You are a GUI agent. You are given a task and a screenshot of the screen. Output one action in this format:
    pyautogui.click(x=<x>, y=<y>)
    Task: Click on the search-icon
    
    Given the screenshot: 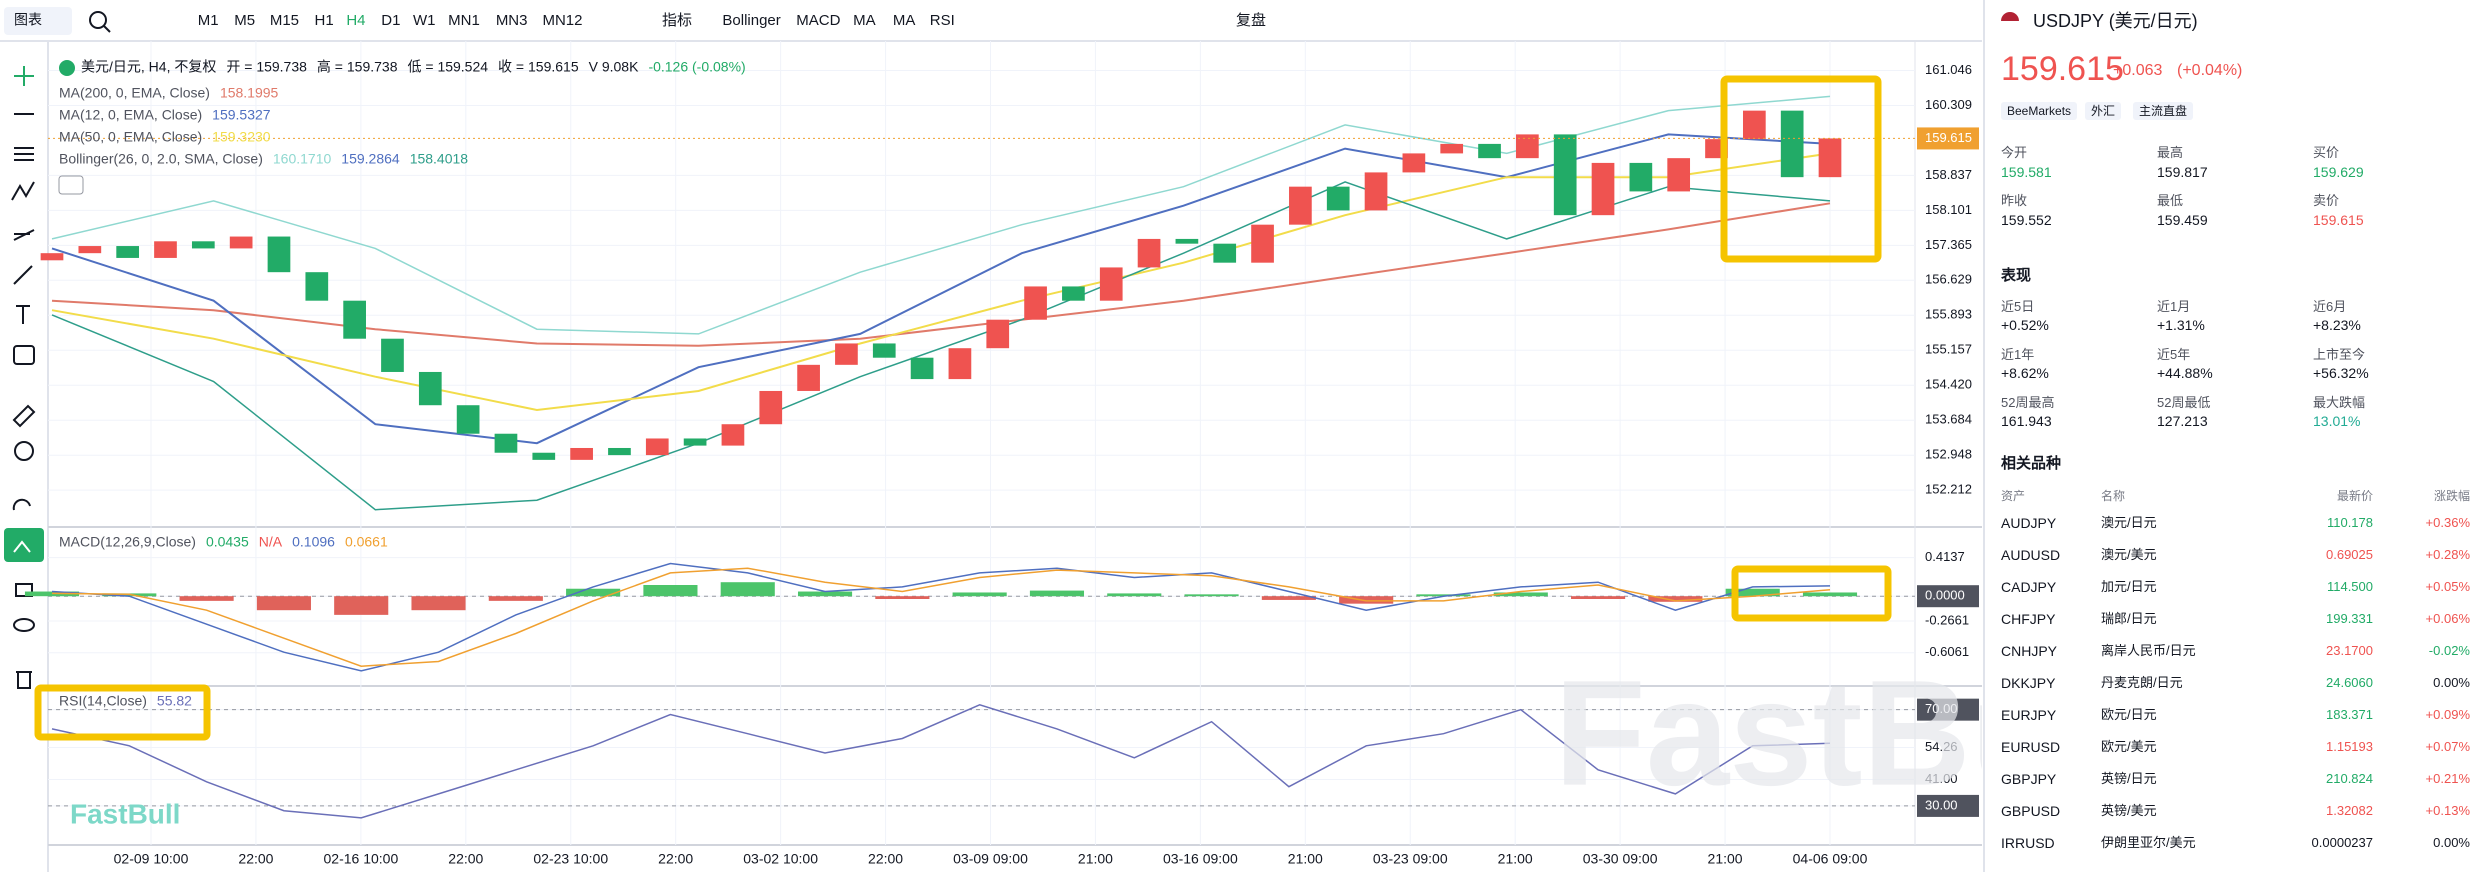 What is the action you would take?
    pyautogui.click(x=98, y=20)
    